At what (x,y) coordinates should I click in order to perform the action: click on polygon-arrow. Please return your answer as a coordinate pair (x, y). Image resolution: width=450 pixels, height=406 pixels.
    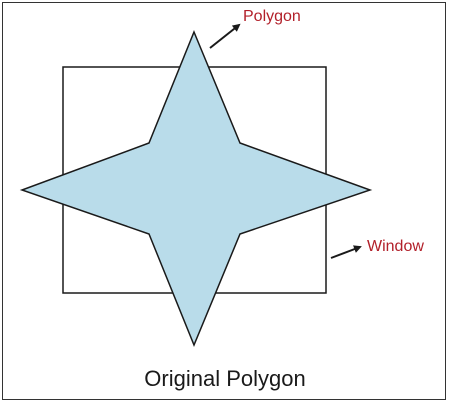
    Looking at the image, I should click on (225, 36).